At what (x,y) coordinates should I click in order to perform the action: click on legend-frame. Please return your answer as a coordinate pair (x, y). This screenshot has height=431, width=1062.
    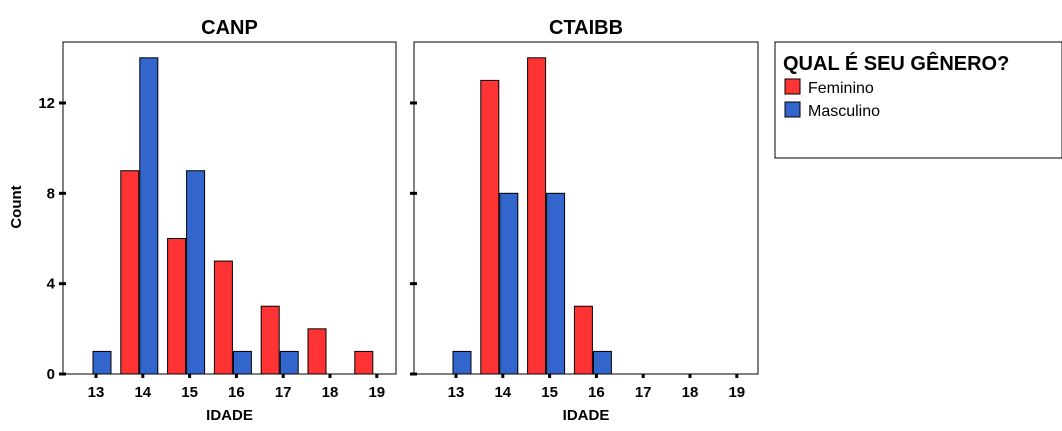
    Looking at the image, I should click on (918, 100).